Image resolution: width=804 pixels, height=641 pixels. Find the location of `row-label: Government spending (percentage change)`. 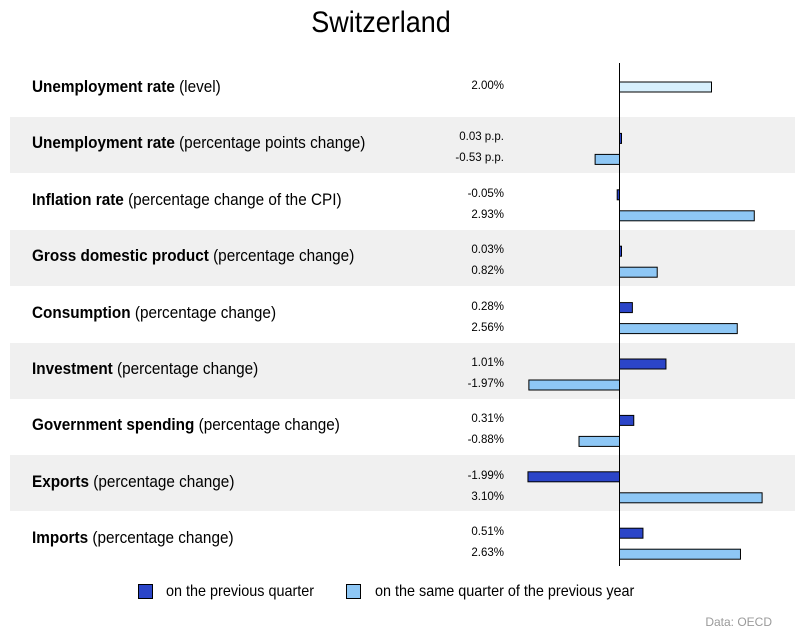

row-label: Government spending (percentage change) is located at coordinates (186, 425).